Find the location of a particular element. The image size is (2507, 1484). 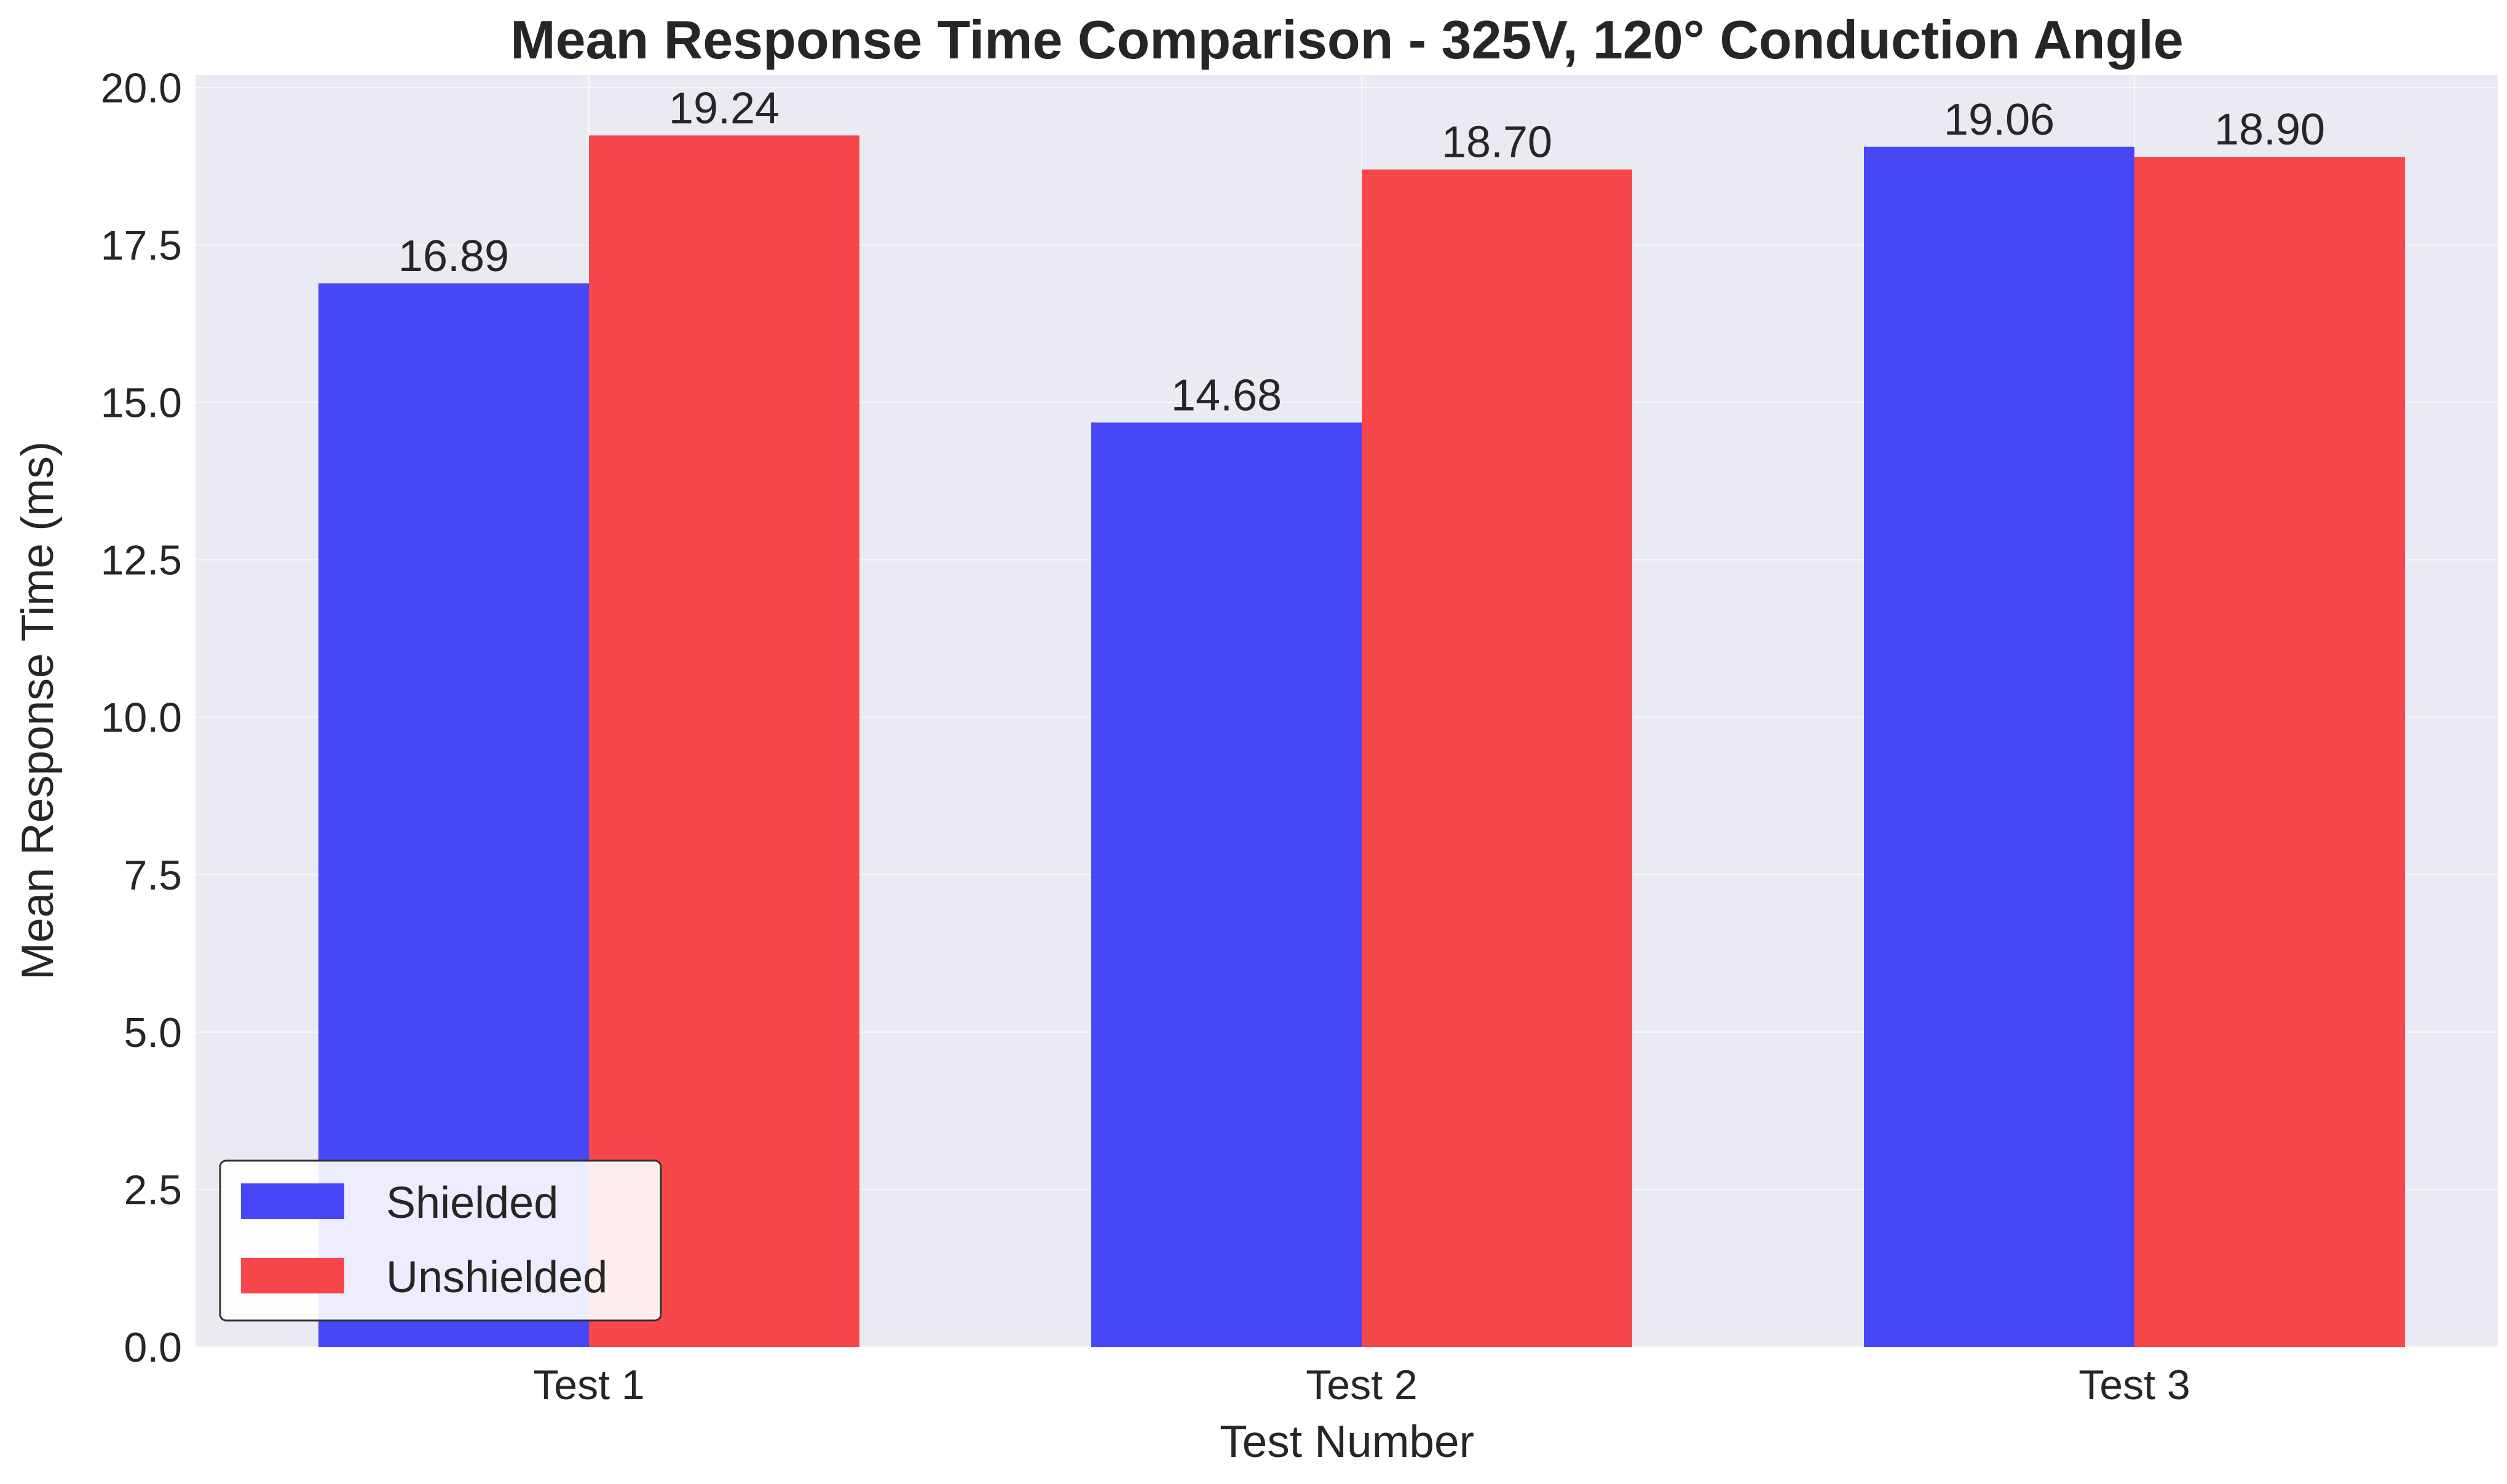

bar-value-label: 16.89 is located at coordinates (453, 256).